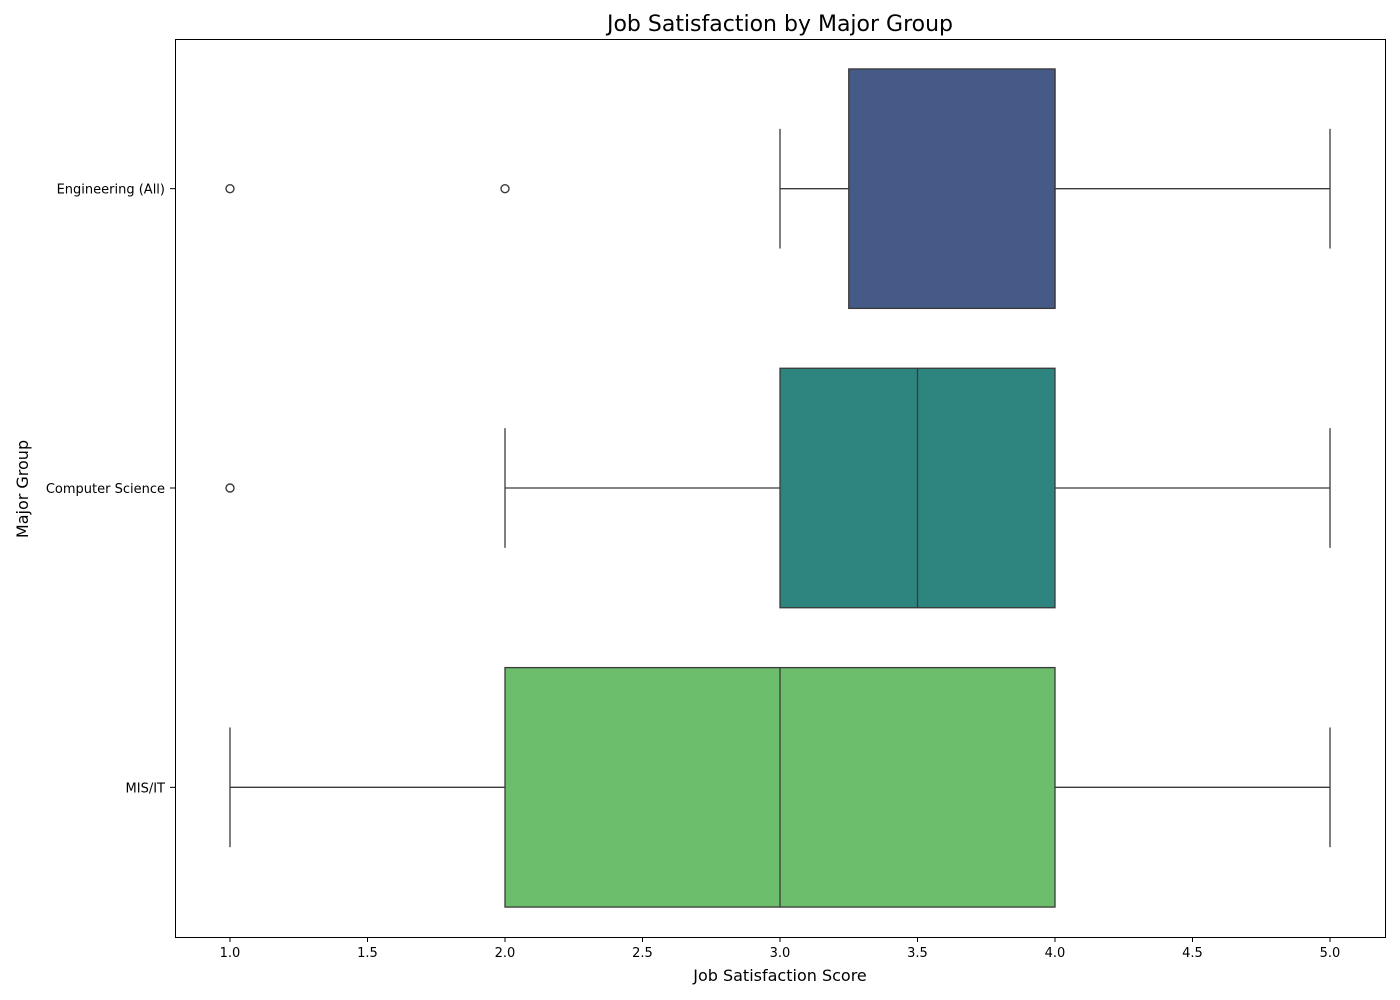  Describe the element at coordinates (105, 489) in the screenshot. I see `y-tick-label: Computer Science` at that location.